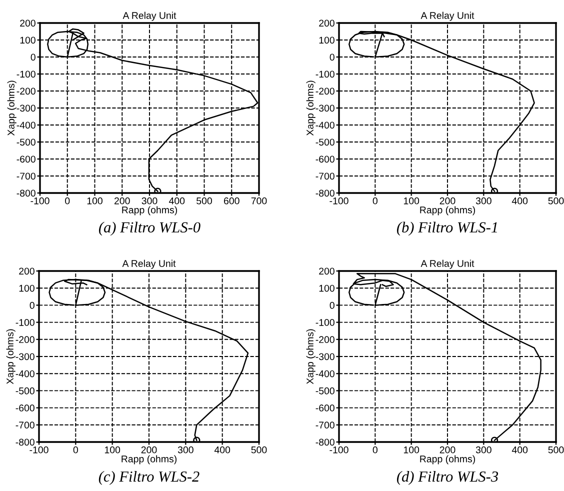 The width and height of the screenshot is (564, 491). What do you see at coordinates (447, 477) in the screenshot?
I see `text: (d) Filtro WLS-3` at bounding box center [447, 477].